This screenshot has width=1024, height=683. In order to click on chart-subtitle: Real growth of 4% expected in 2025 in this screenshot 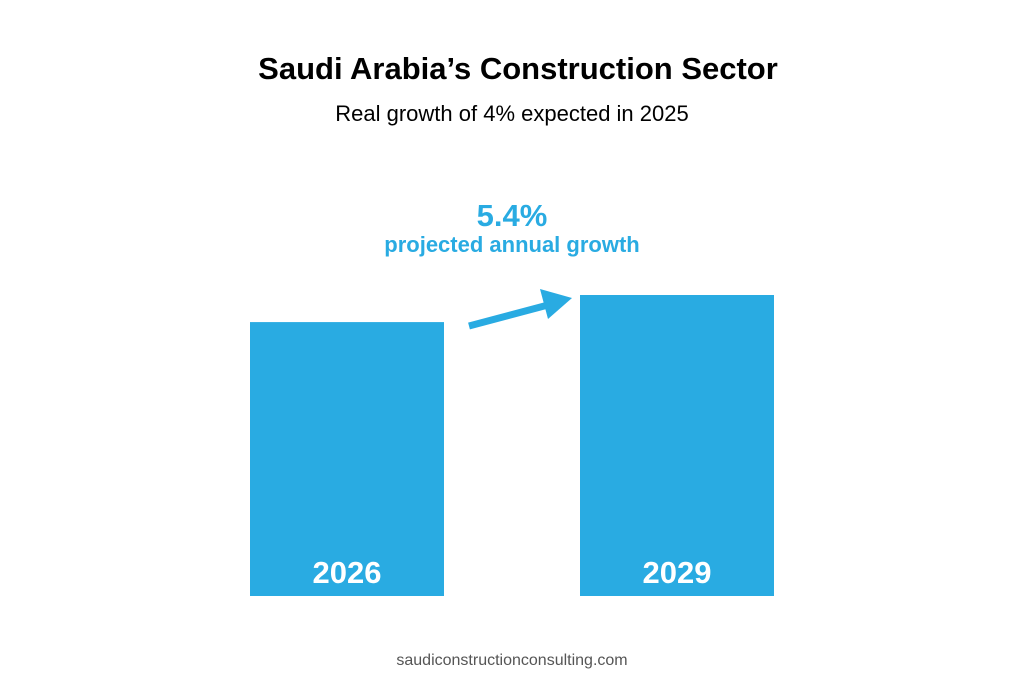, I will do `click(511, 113)`.